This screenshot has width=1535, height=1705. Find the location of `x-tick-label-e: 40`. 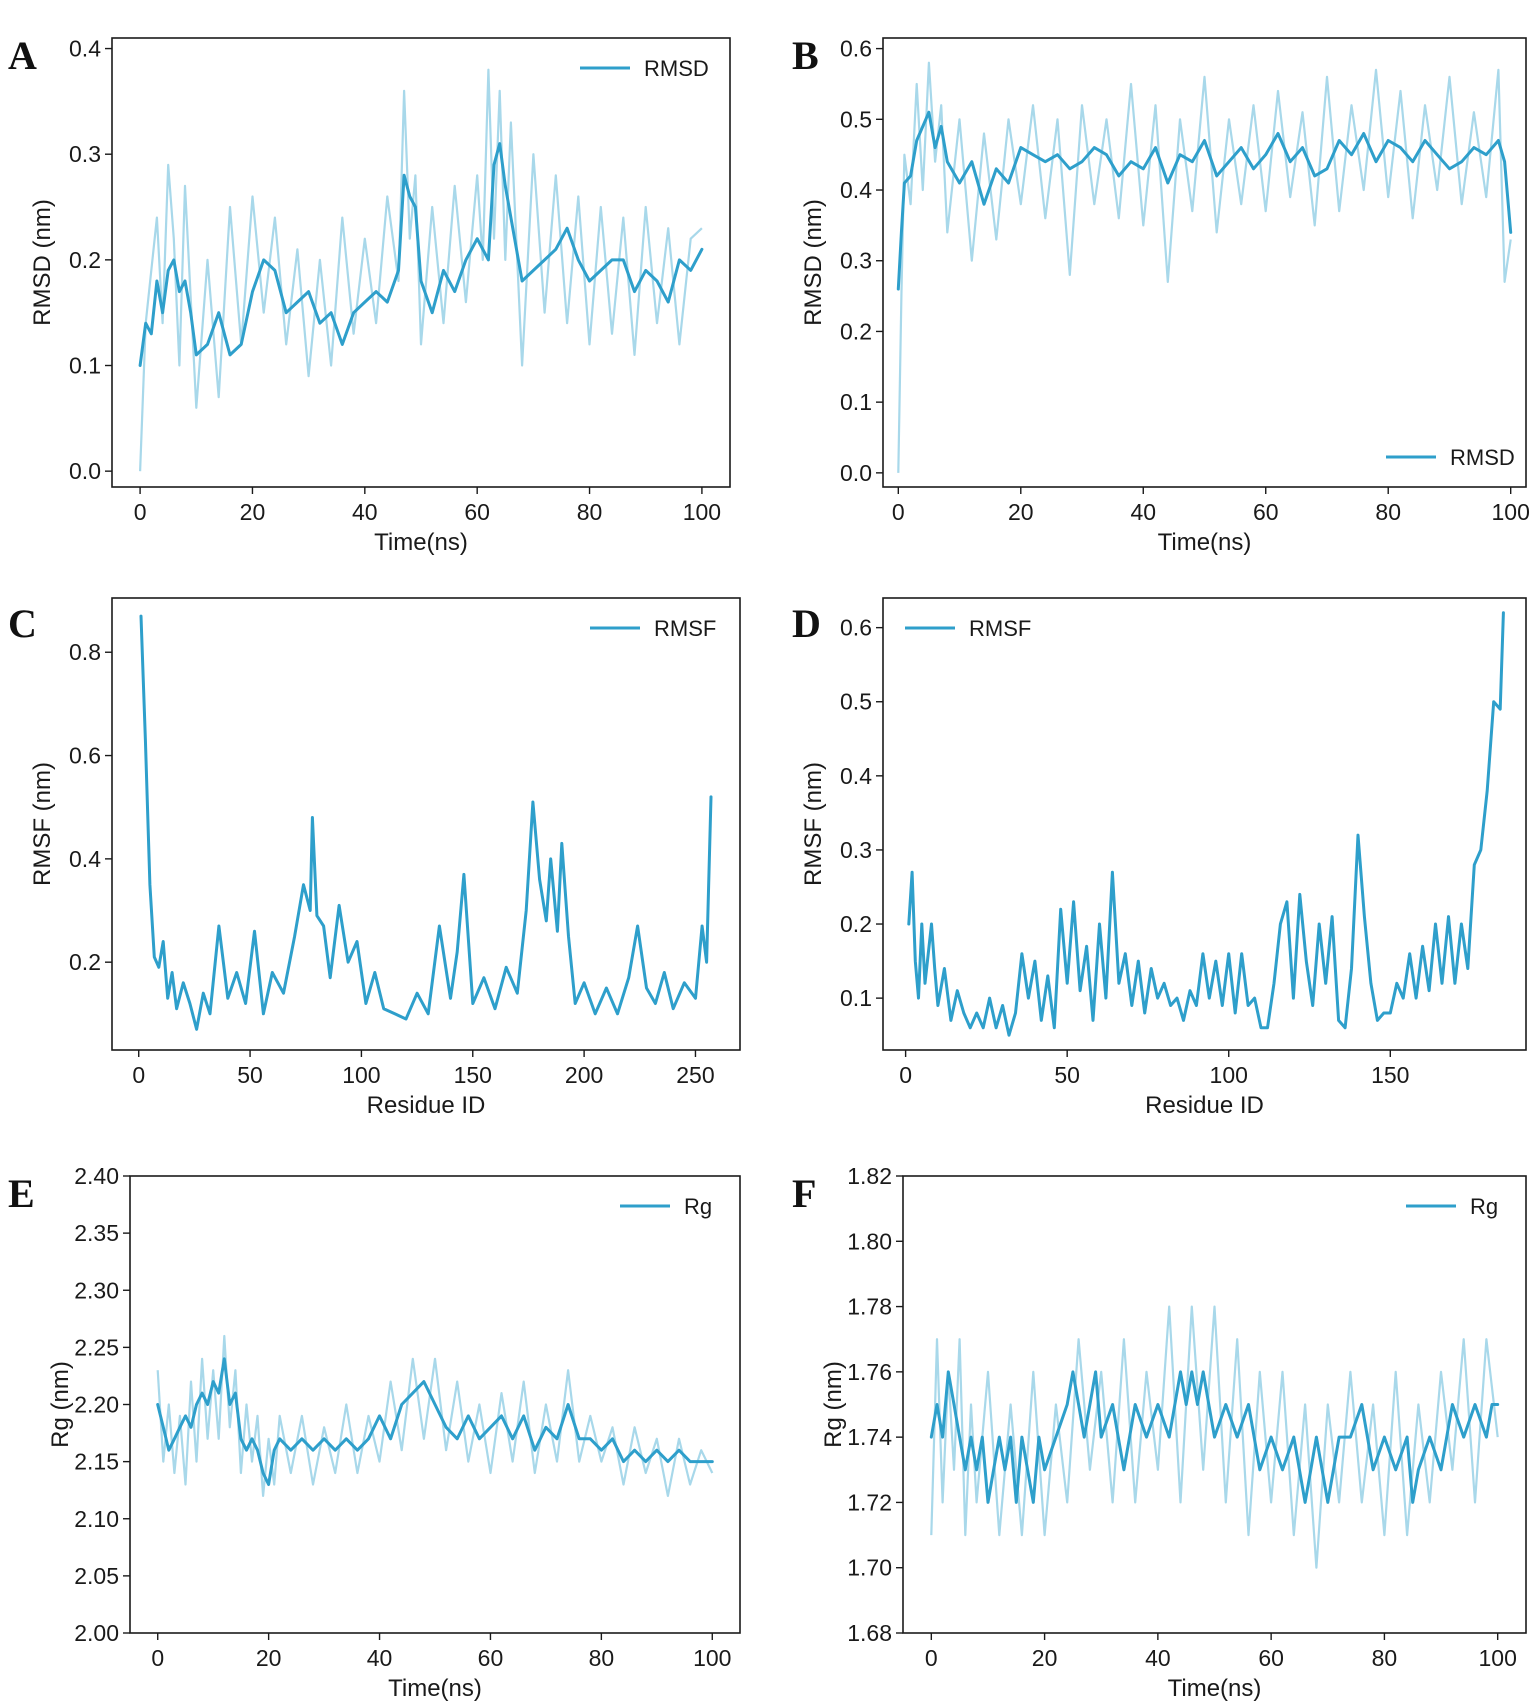

x-tick-label-e: 40 is located at coordinates (380, 1658).